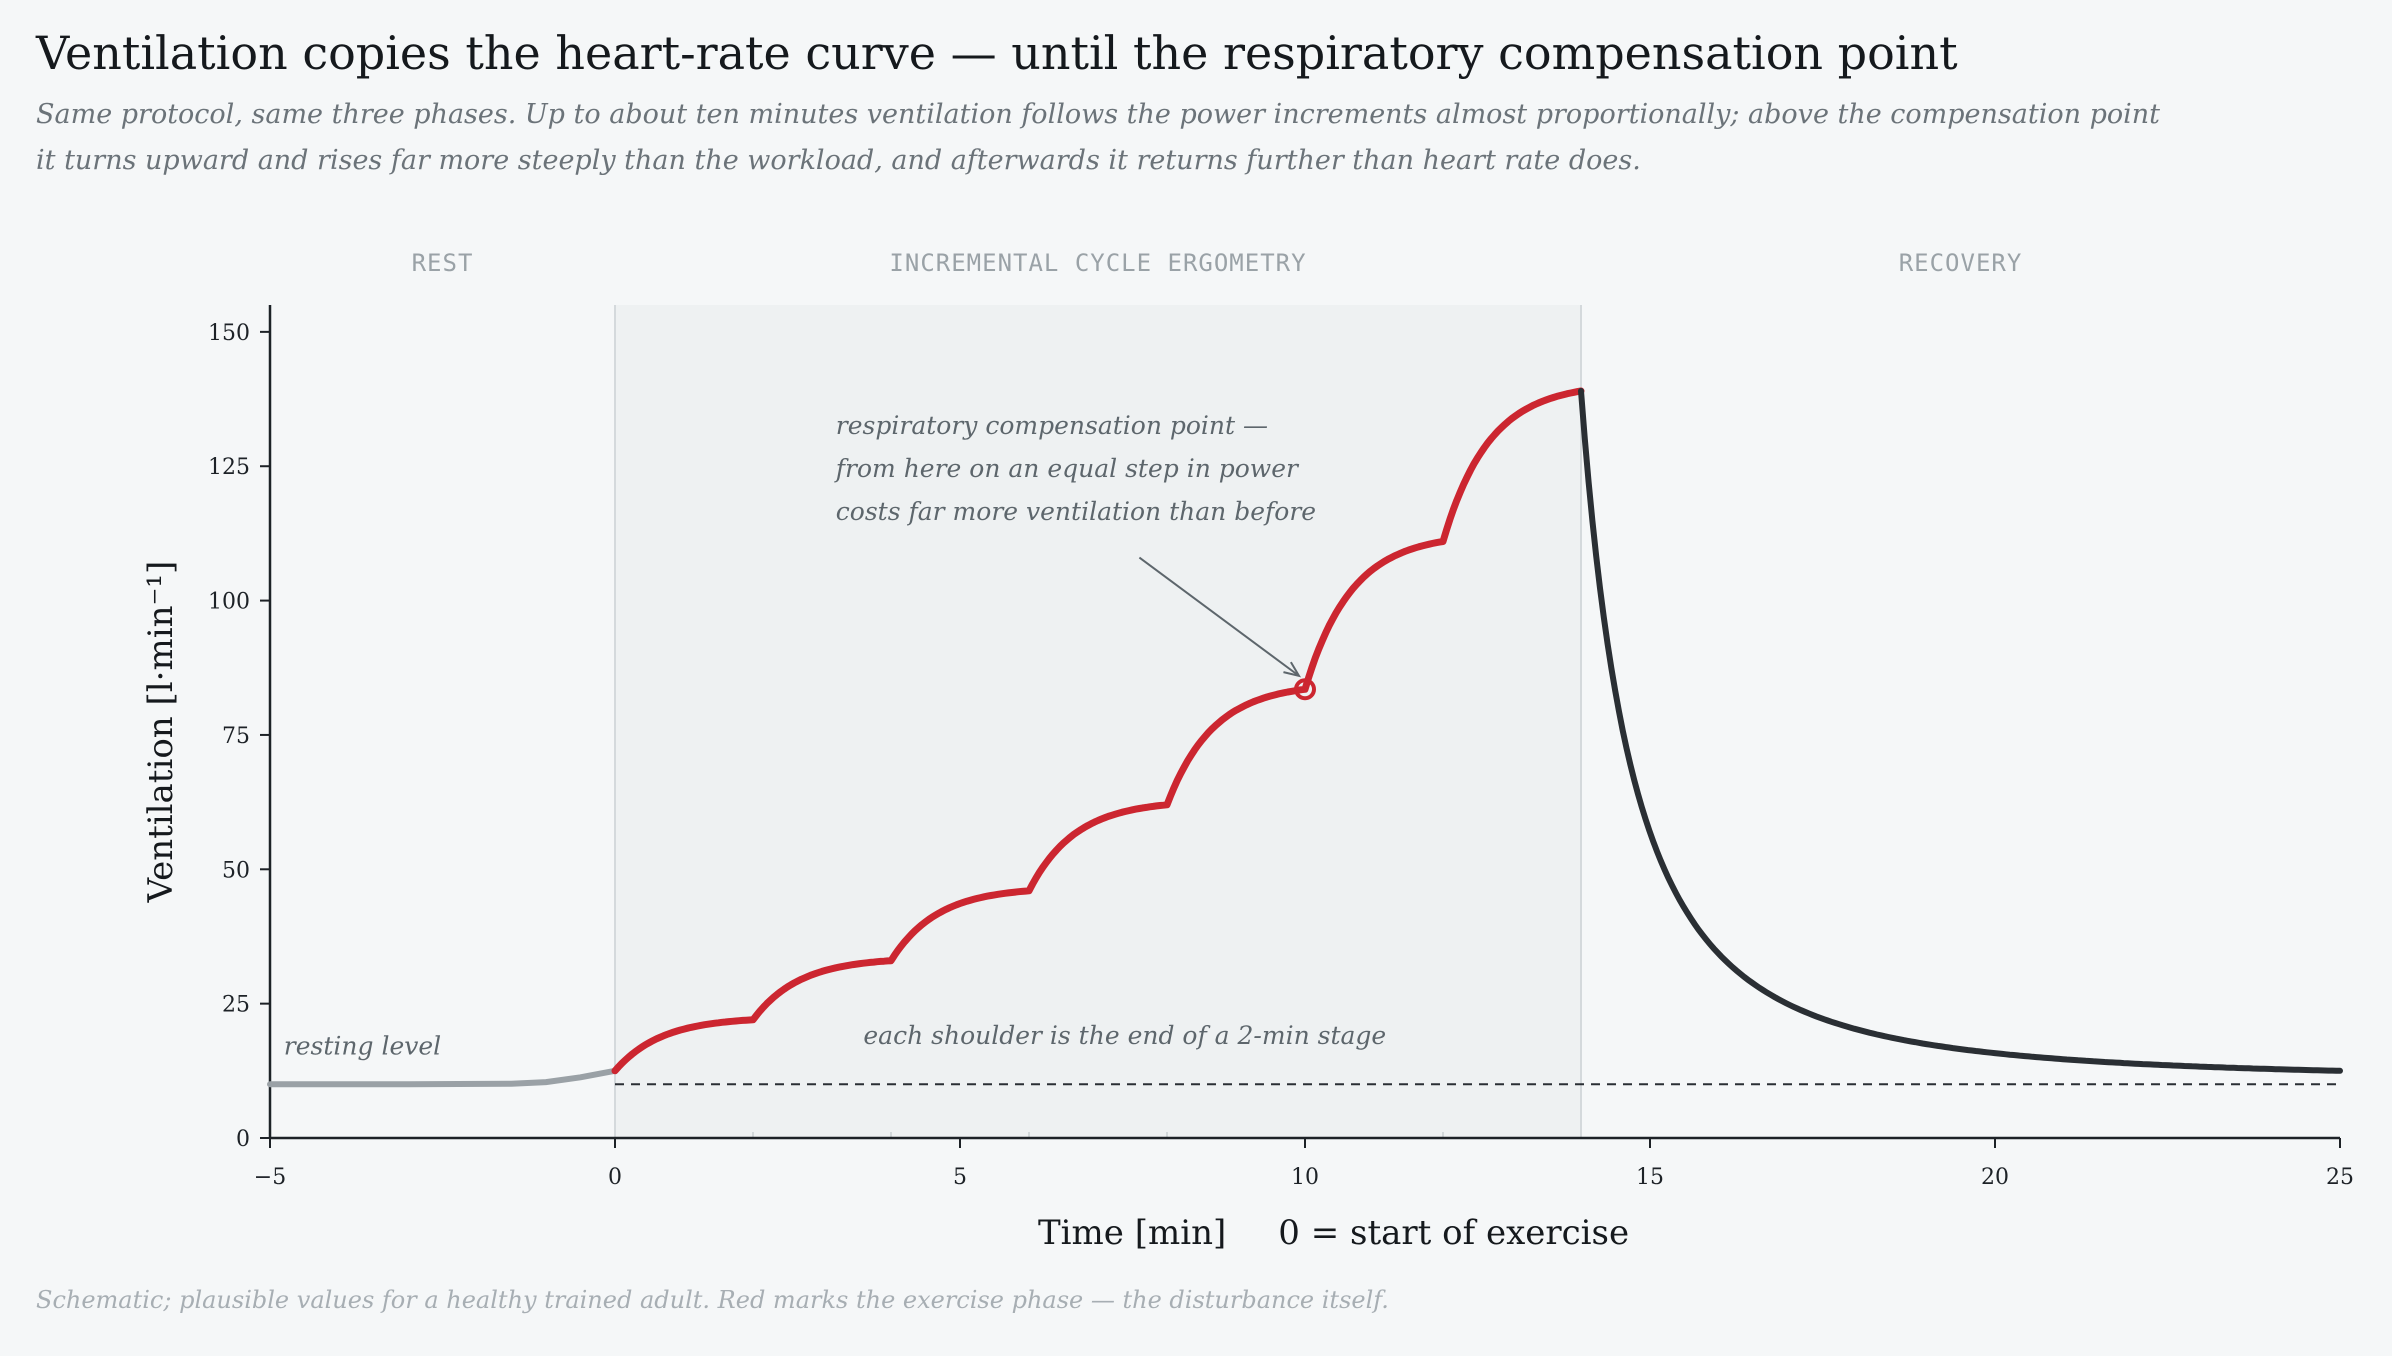 Image resolution: width=2392 pixels, height=1356 pixels. What do you see at coordinates (1305, 1177) in the screenshot?
I see `x-tick-label: 10` at bounding box center [1305, 1177].